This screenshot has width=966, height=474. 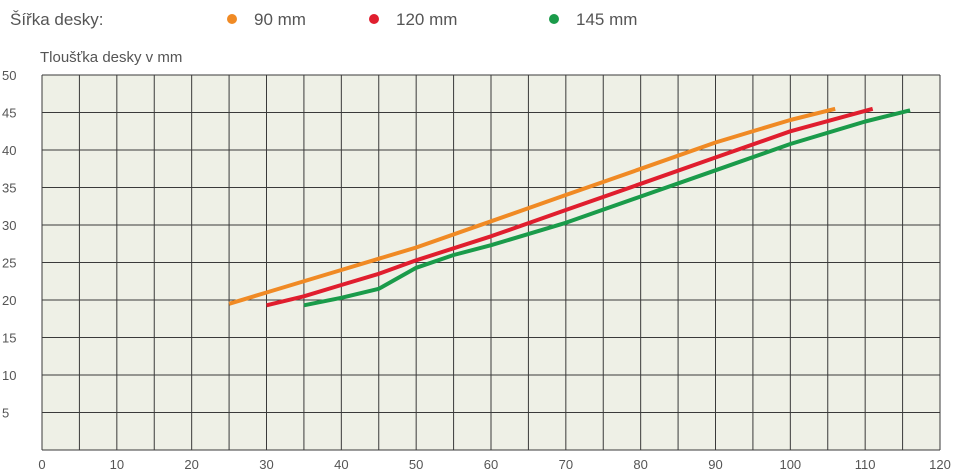 I want to click on x-tick-label: 80, so click(x=640, y=464).